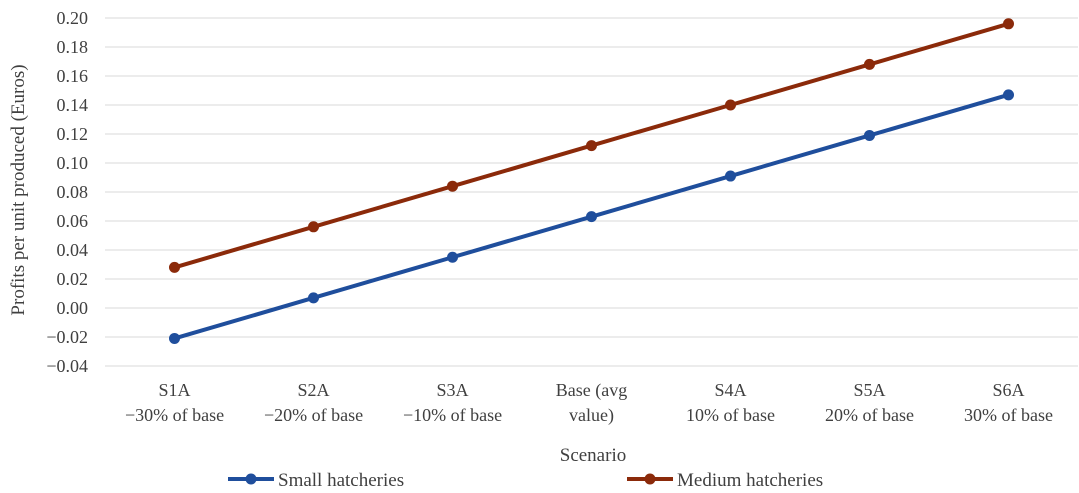  I want to click on x-tick-label-line: value), so click(591, 415).